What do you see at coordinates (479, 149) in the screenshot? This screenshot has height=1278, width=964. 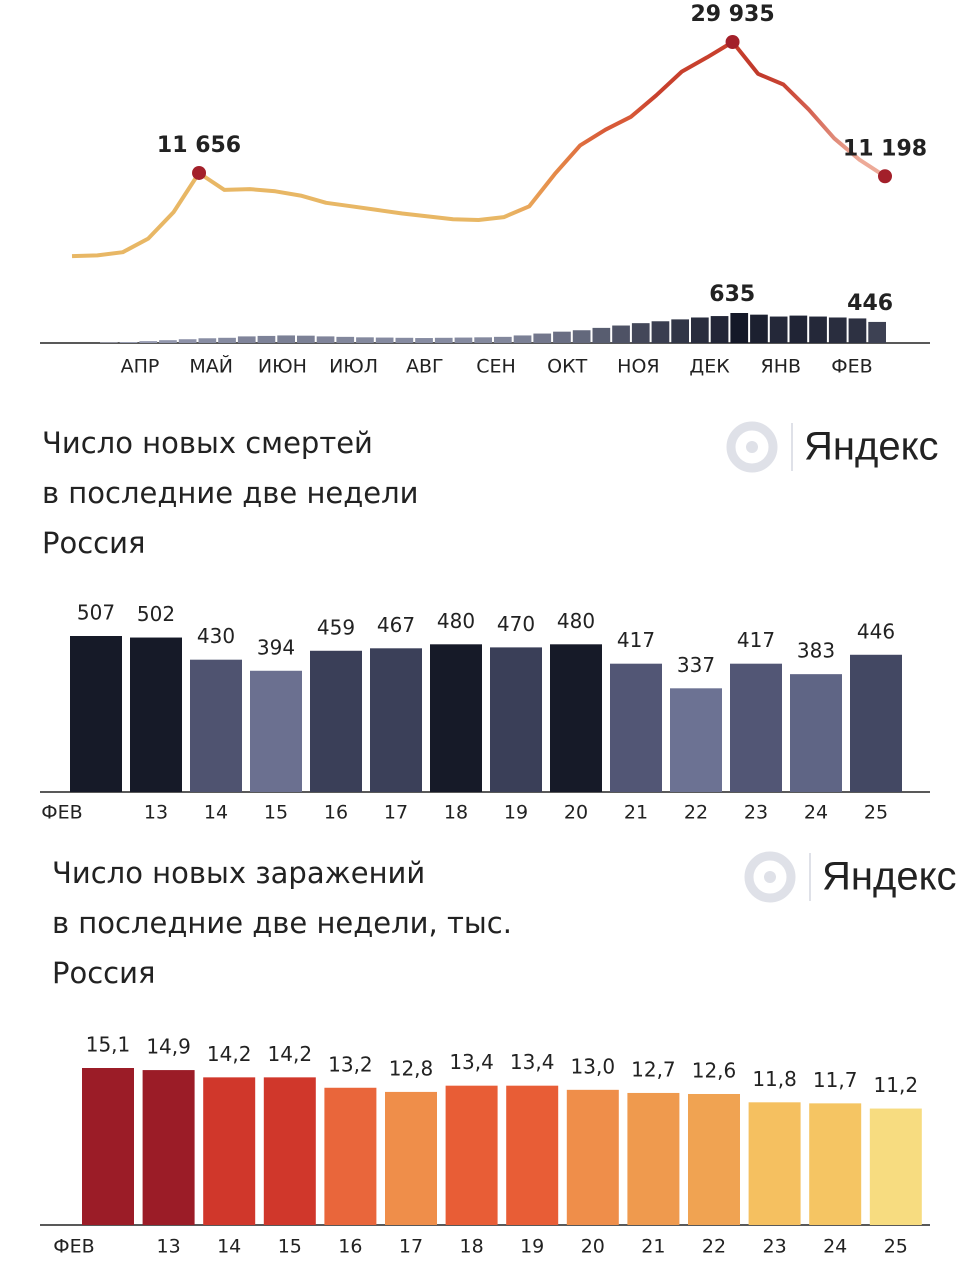 I see `cases-line` at bounding box center [479, 149].